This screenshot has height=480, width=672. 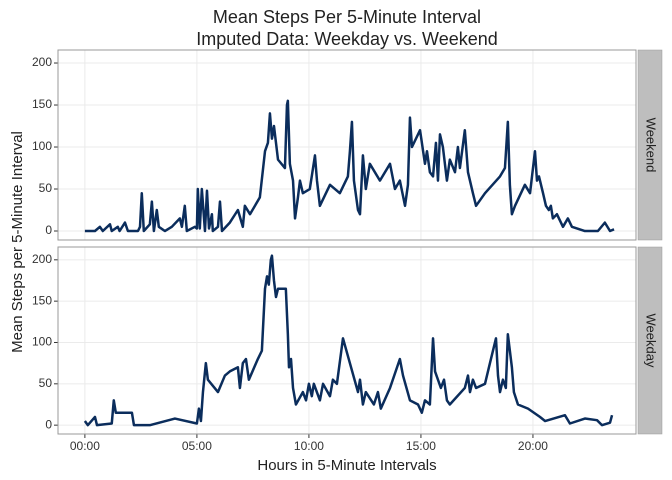 I want to click on chart-subtitle: Imputed Data: Weekday vs. Weekend, so click(x=347, y=39).